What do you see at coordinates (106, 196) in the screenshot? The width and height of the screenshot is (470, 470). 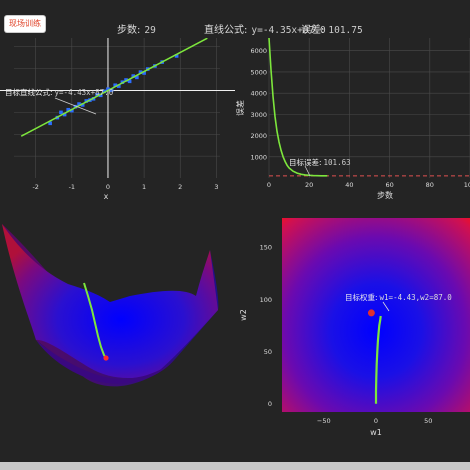 I see `scatter-x-label: x` at bounding box center [106, 196].